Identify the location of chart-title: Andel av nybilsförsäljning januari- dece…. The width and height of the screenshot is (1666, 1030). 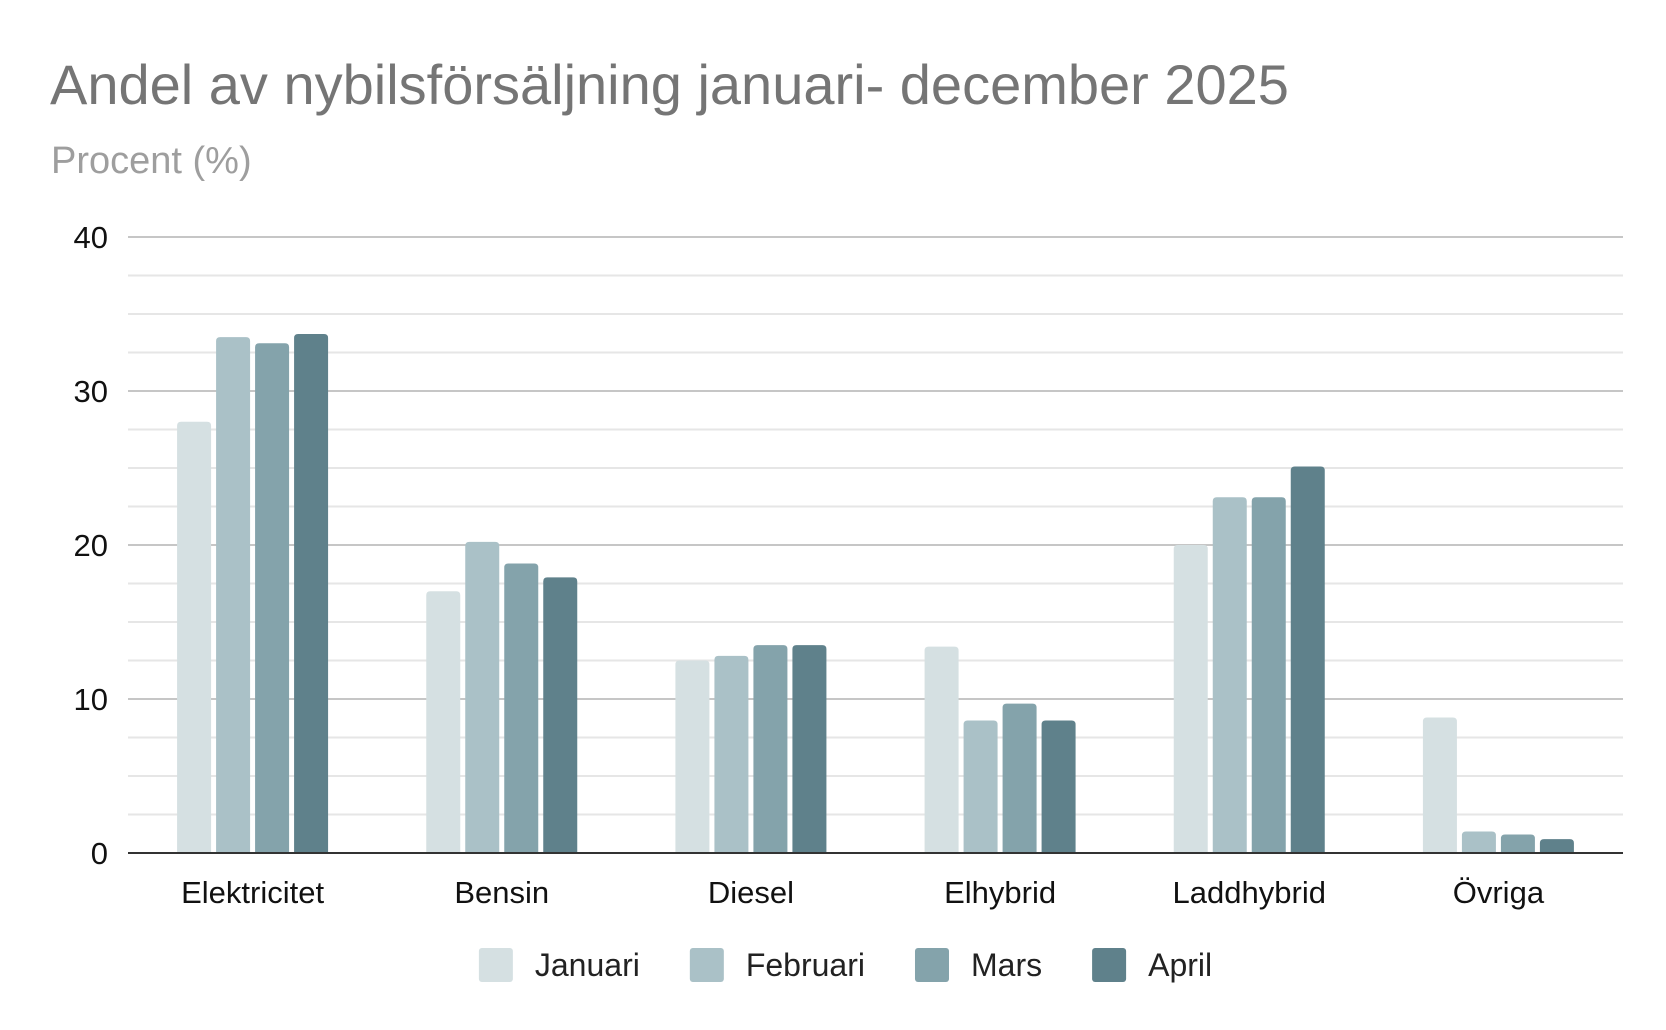
(669, 84).